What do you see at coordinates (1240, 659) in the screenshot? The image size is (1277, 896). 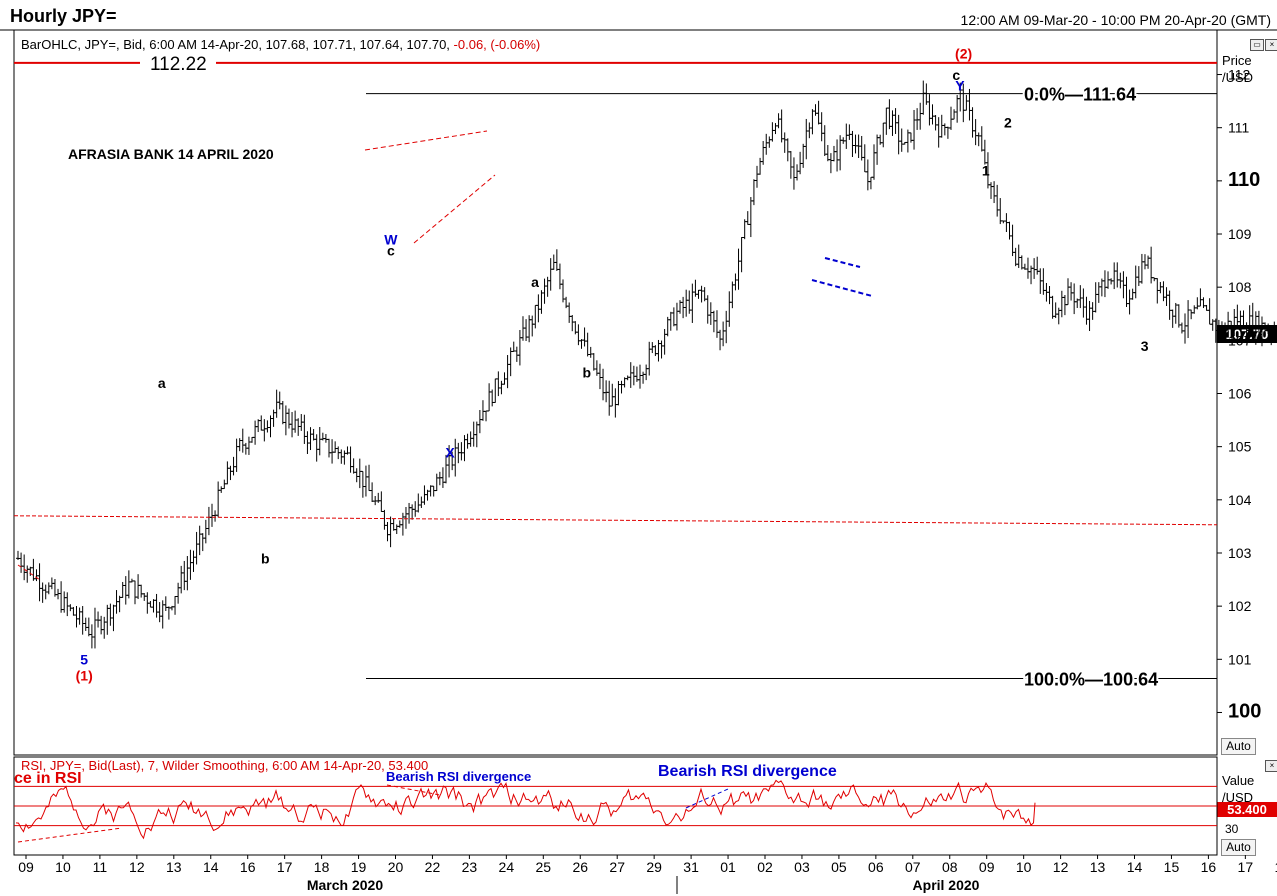 I see `y-tick-label: 101` at bounding box center [1240, 659].